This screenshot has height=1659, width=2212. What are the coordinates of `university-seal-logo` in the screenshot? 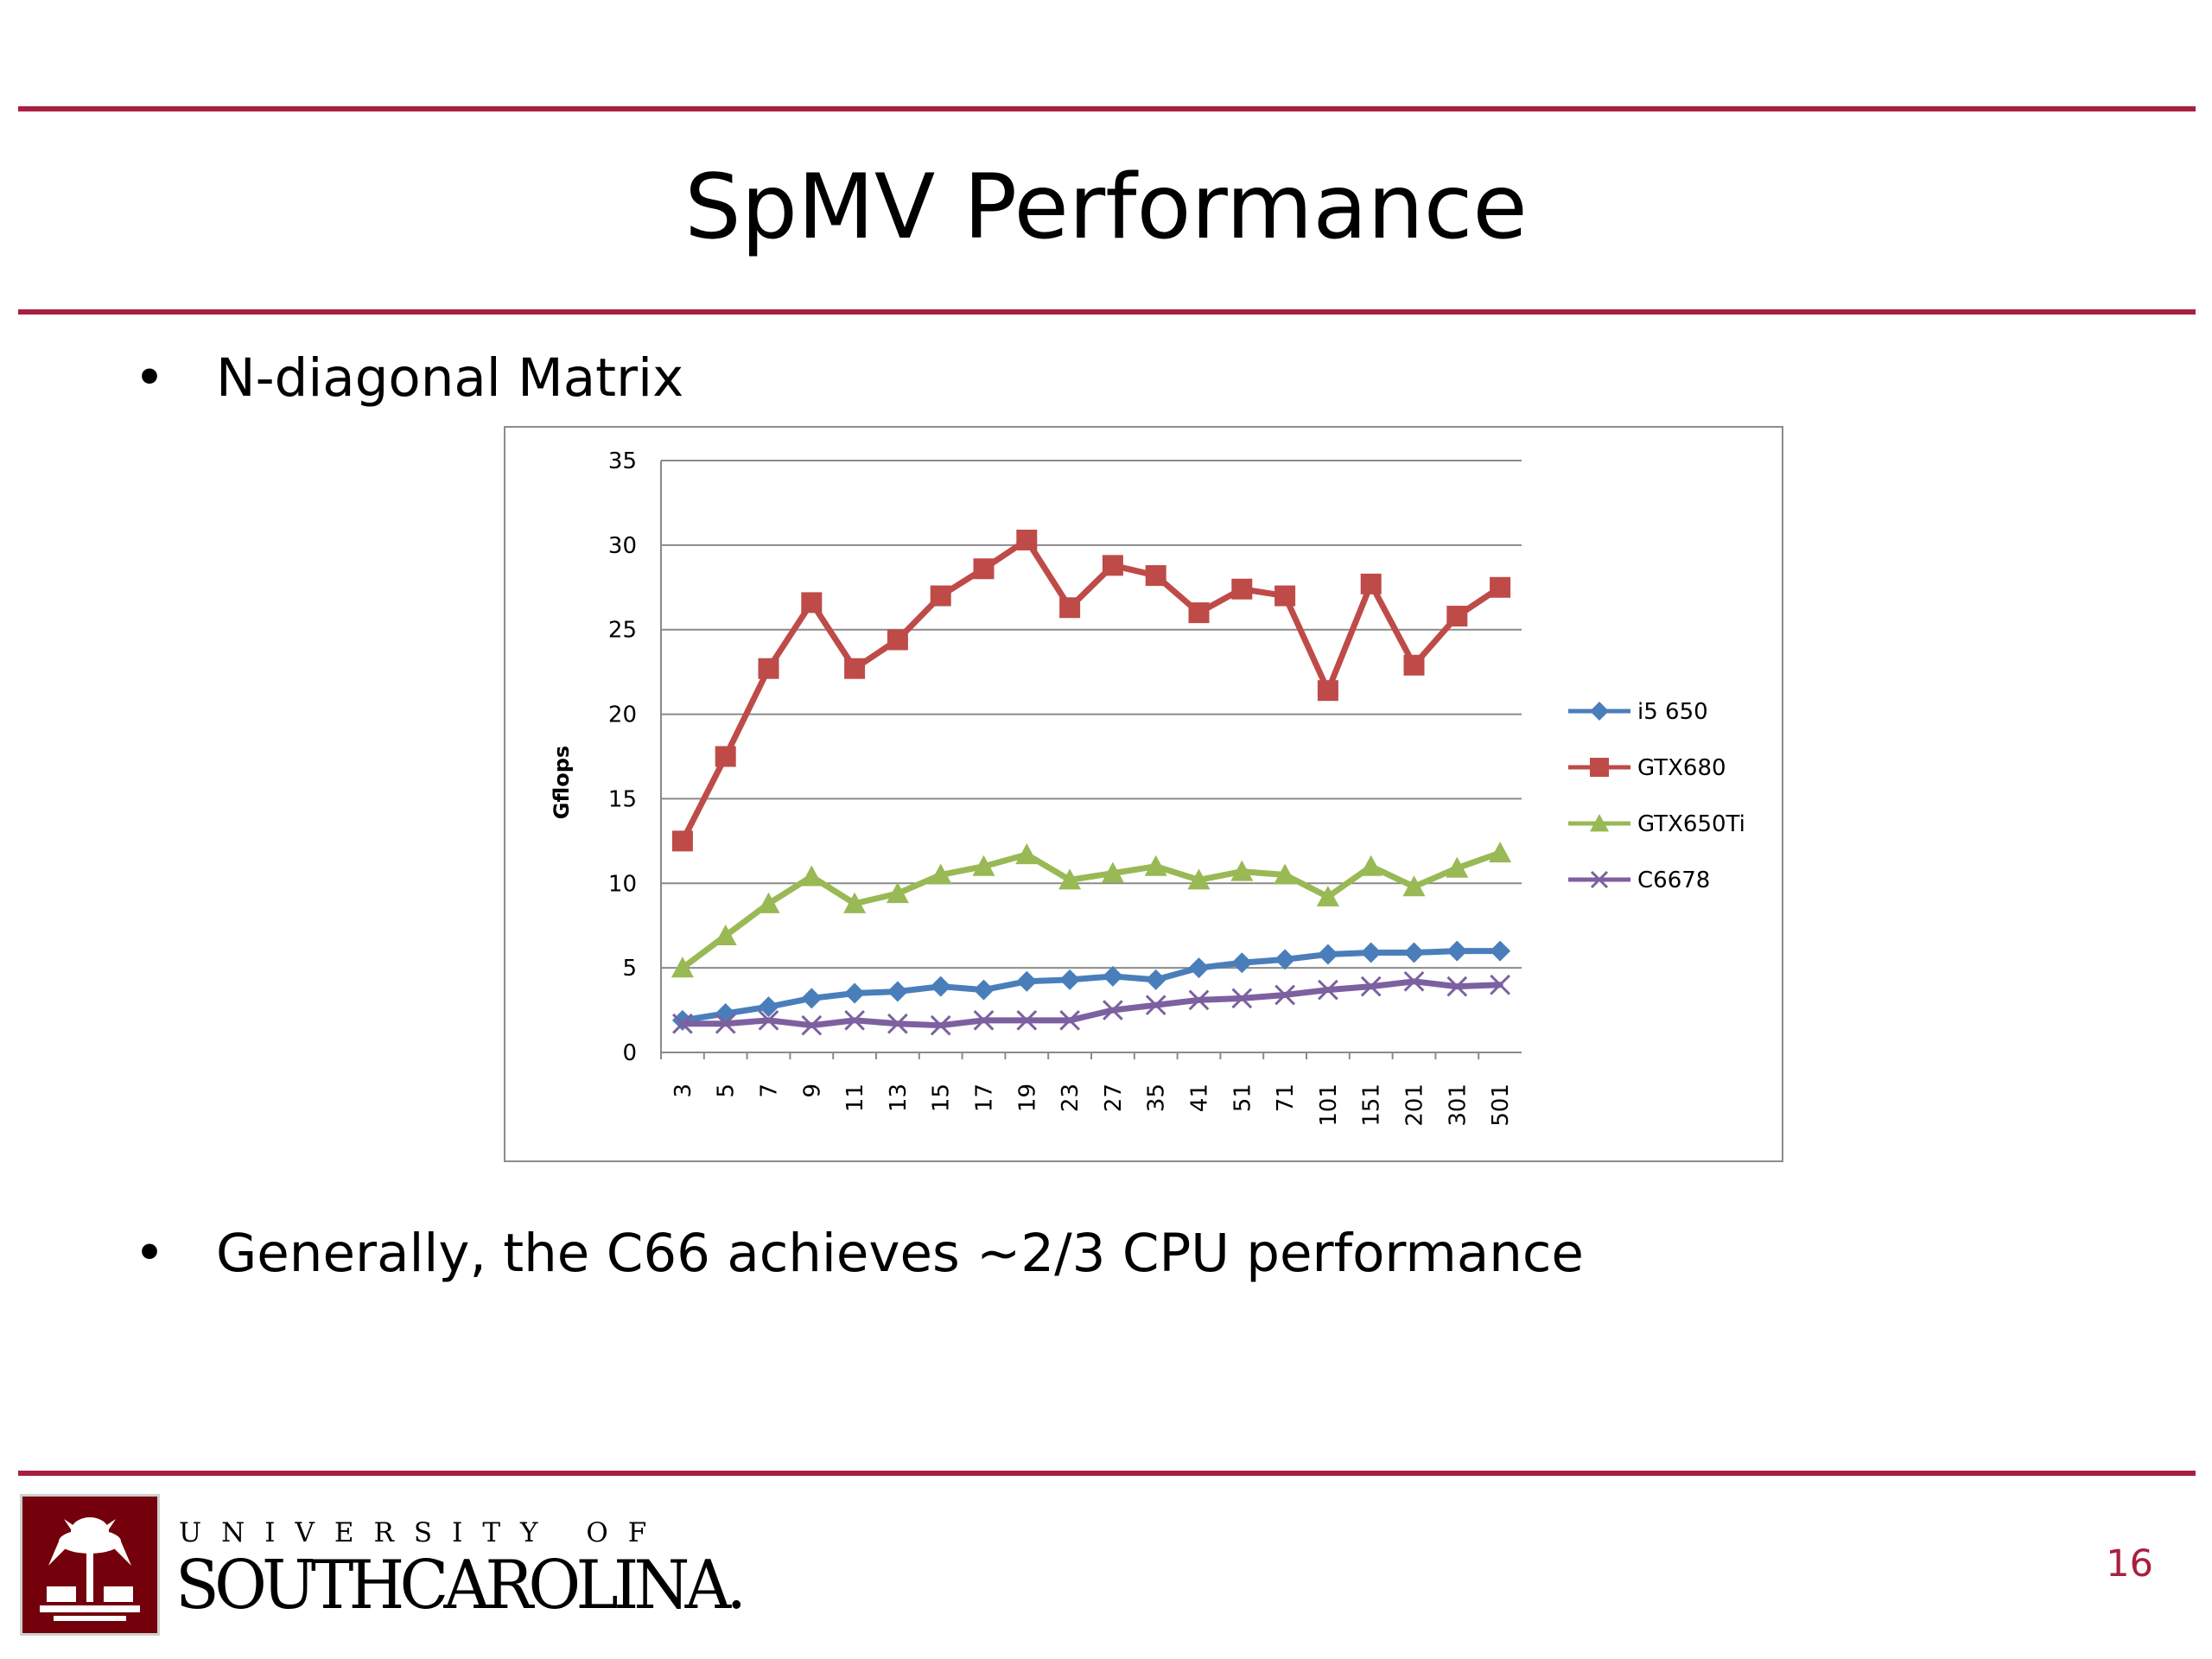 It's located at (90, 1565).